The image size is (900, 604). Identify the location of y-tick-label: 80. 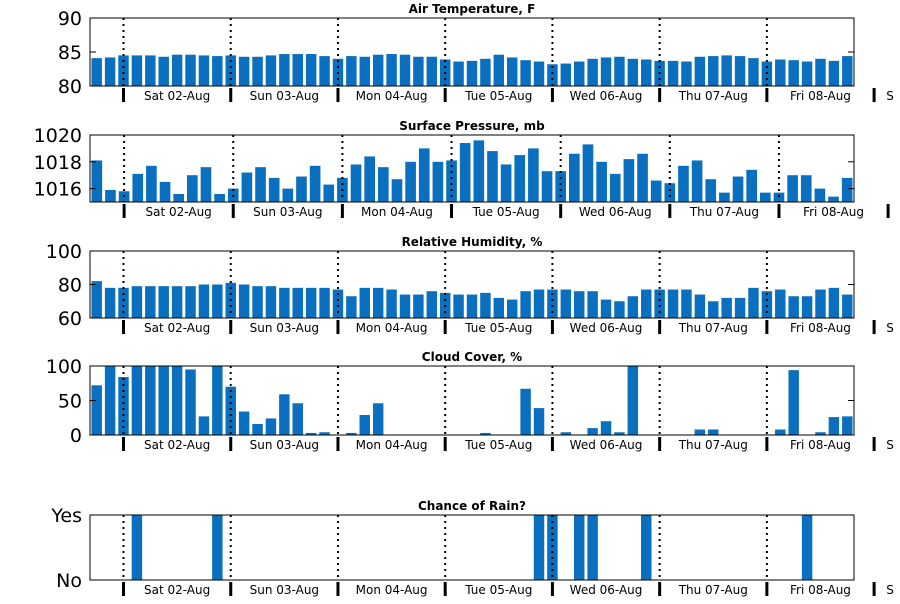
(70, 87).